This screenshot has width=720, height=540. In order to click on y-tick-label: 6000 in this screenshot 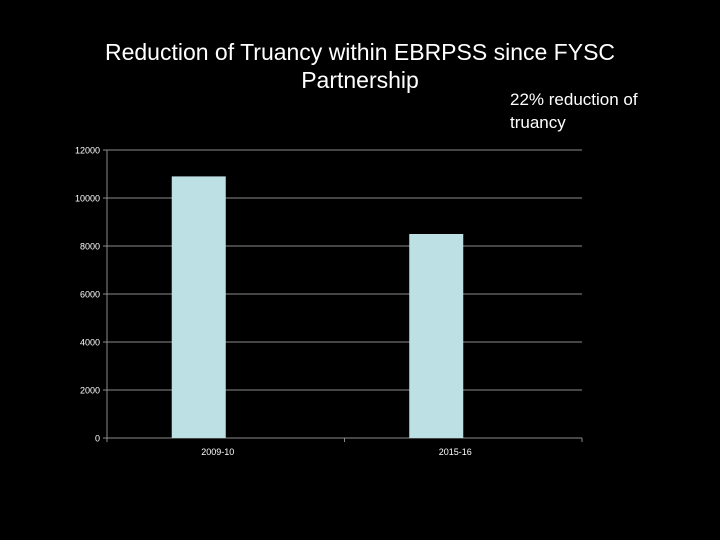, I will do `click(90, 295)`.